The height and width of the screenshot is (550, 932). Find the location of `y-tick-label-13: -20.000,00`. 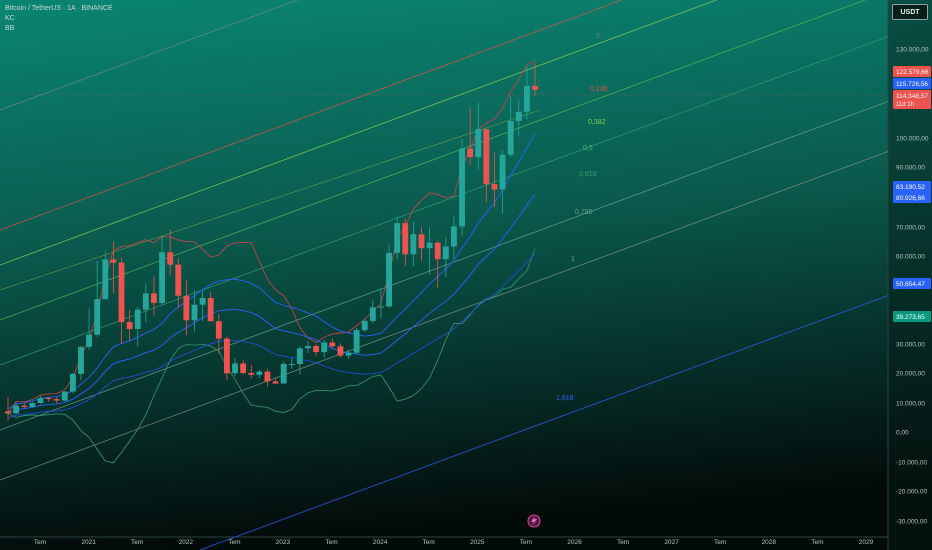

y-tick-label-13: -20.000,00 is located at coordinates (911, 492).